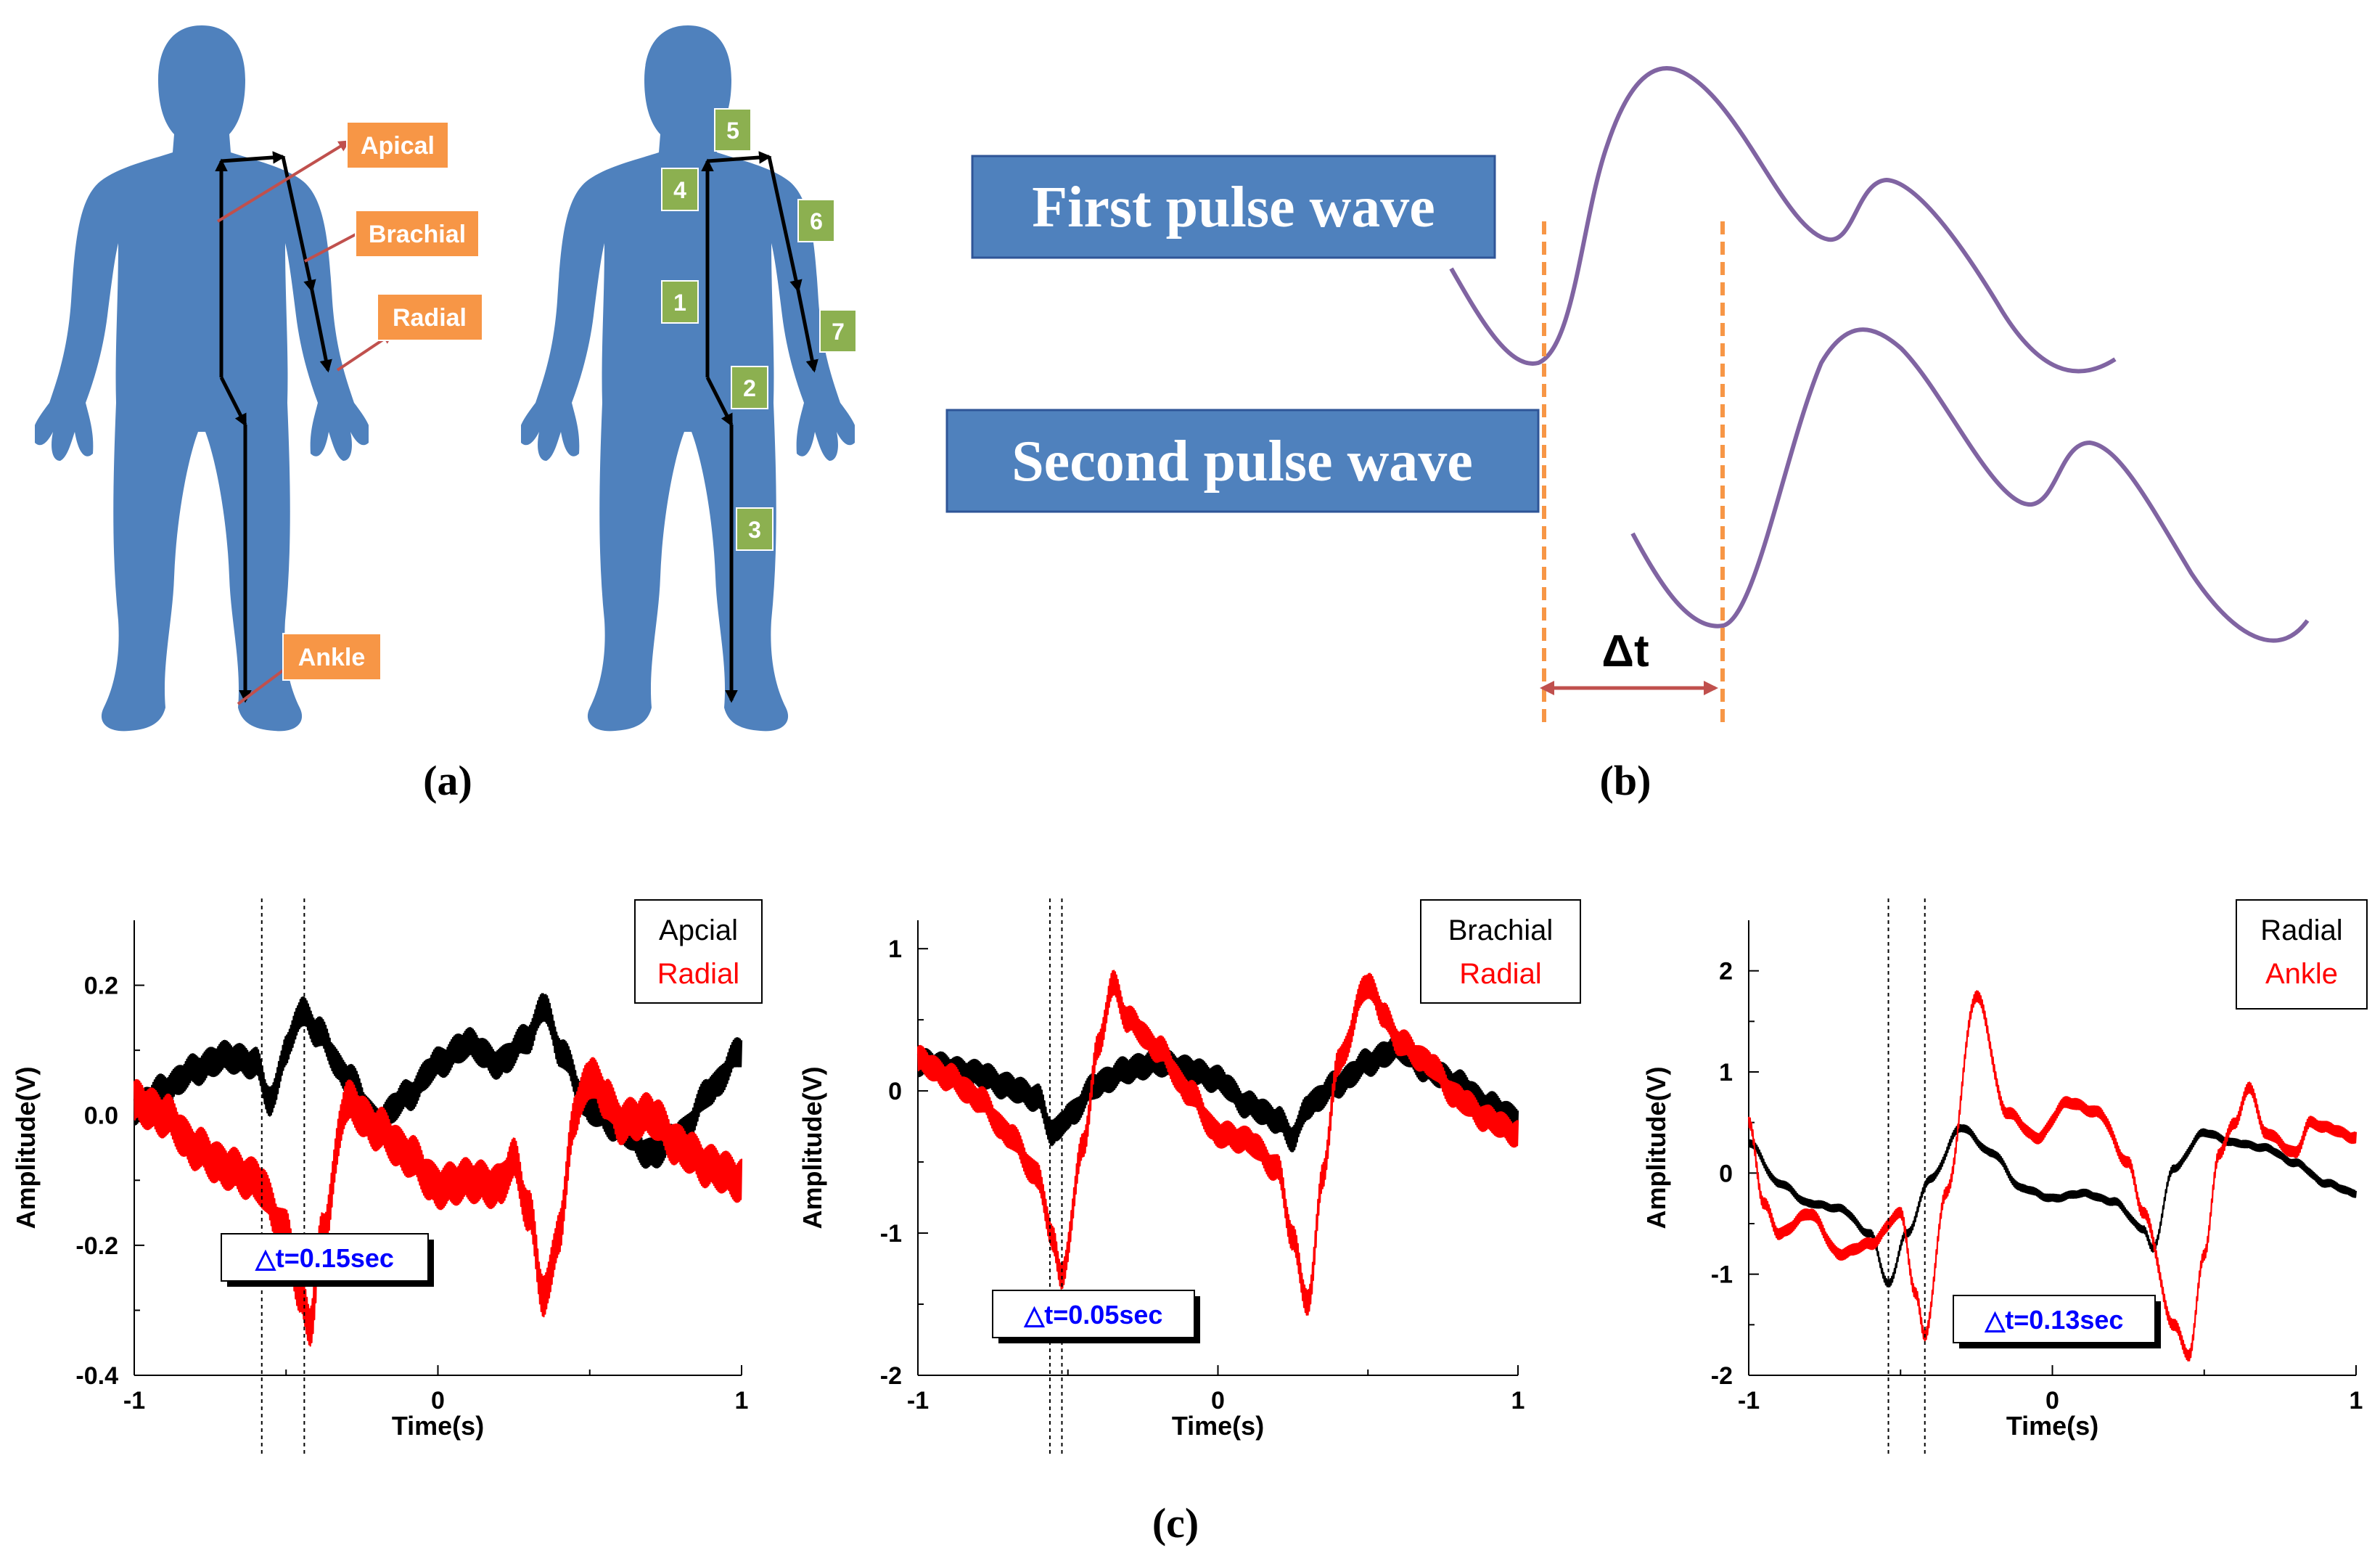 The width and height of the screenshot is (2380, 1564). Describe the element at coordinates (698, 930) in the screenshot. I see `legend-entry: Apcial` at that location.